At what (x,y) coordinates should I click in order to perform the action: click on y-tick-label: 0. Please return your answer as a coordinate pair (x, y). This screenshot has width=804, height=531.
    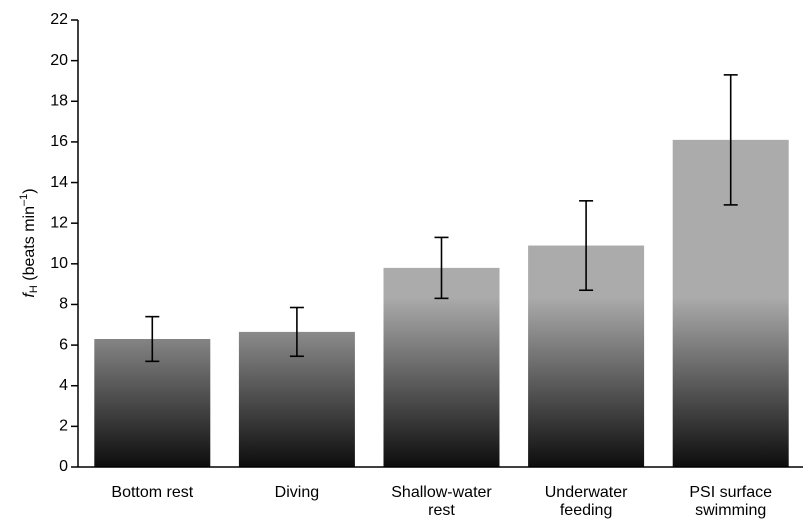
    Looking at the image, I should click on (63, 466).